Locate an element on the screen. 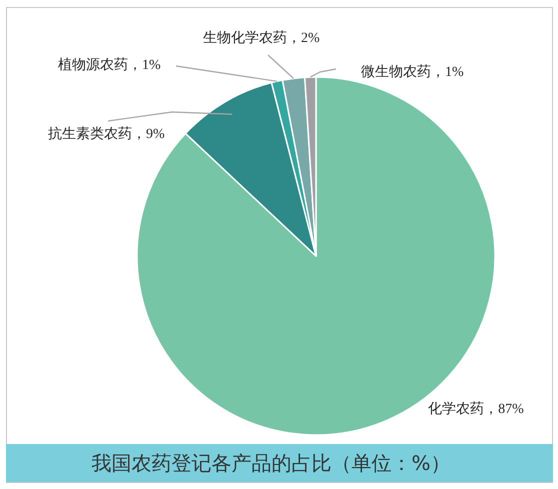 The image size is (558, 489). slice-label: 化学农药，87% is located at coordinates (476, 409).